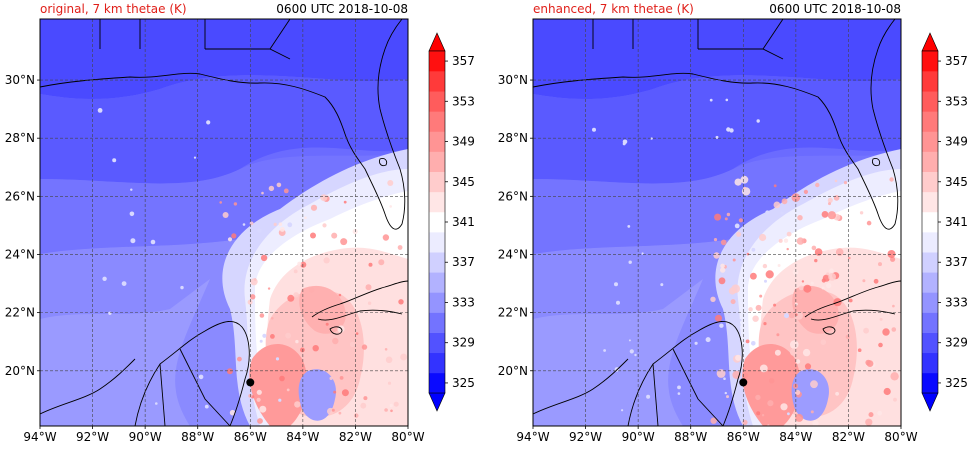 The image size is (972, 449). I want to click on y-tick-label: 30°N, so click(20, 80).